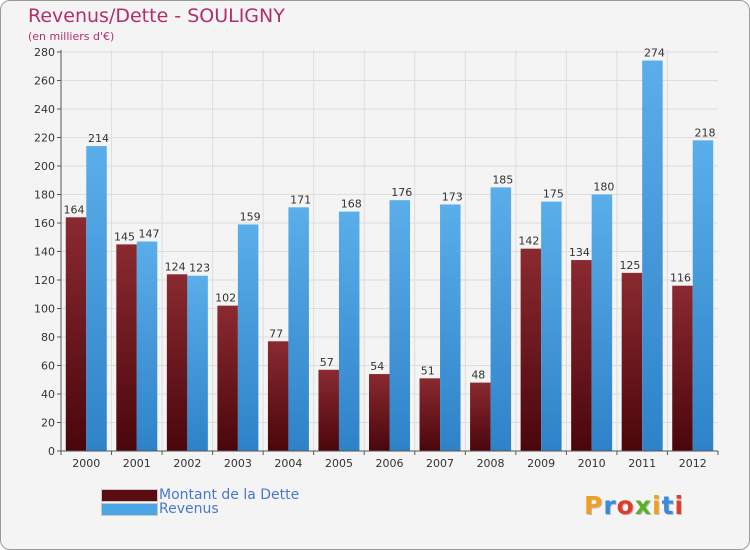  Describe the element at coordinates (428, 370) in the screenshot. I see `data-label-dette: 51` at that location.